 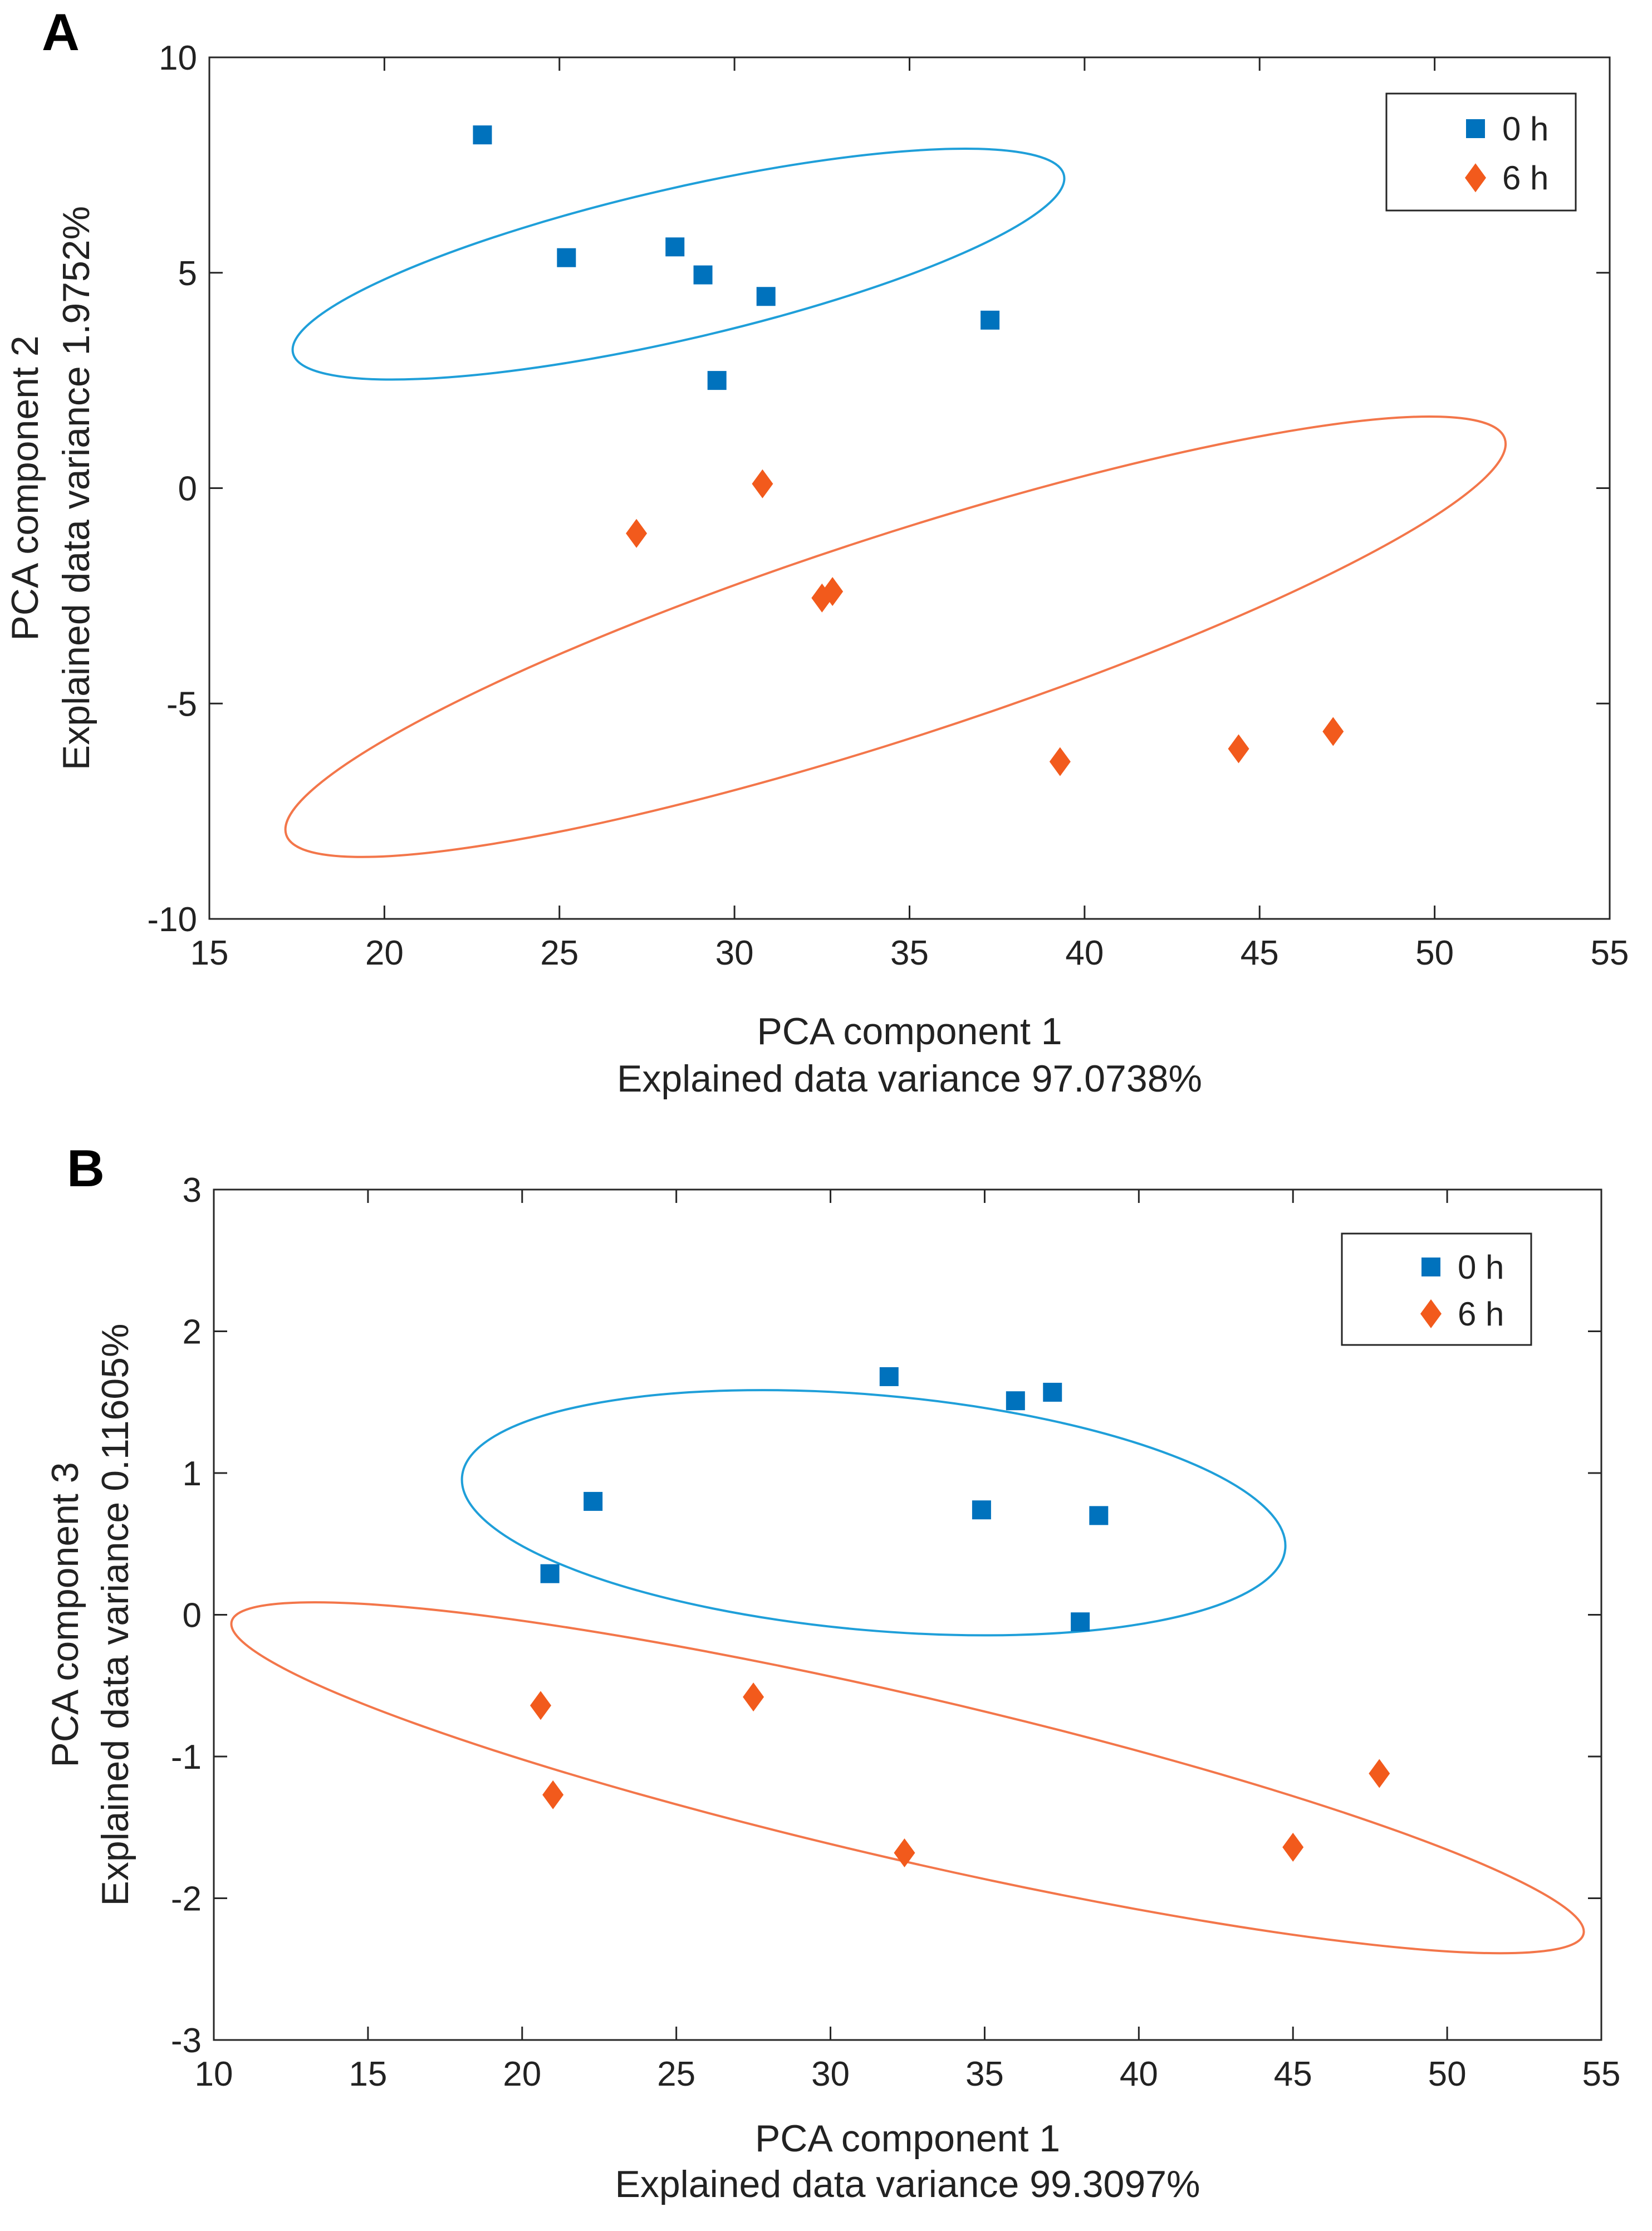 What do you see at coordinates (907, 2184) in the screenshot?
I see `x-axis-sublabel: Explained data variance 99.3097%` at bounding box center [907, 2184].